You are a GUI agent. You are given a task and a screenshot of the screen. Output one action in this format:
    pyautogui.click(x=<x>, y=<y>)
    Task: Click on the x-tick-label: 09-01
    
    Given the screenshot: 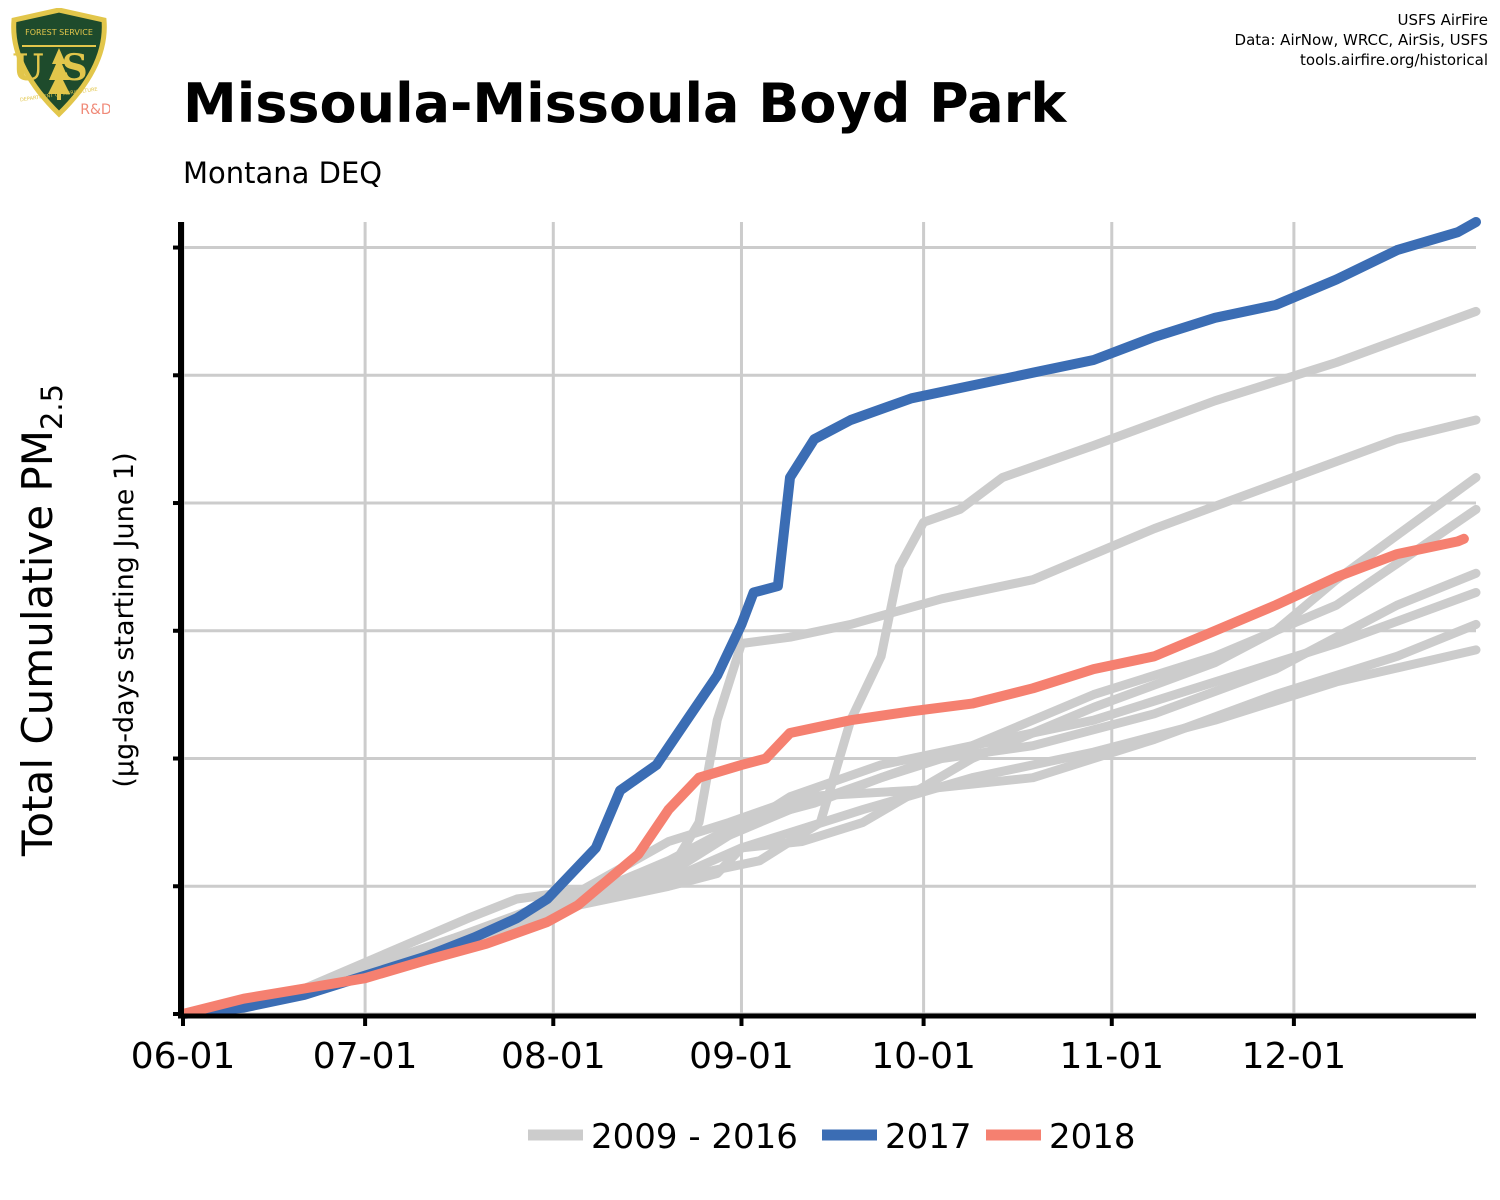 What is the action you would take?
    pyautogui.click(x=741, y=1056)
    